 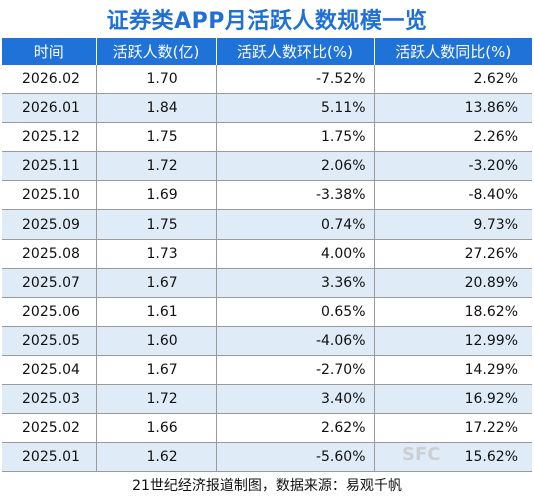 I want to click on cell-mom: 0.74%, so click(x=295, y=224).